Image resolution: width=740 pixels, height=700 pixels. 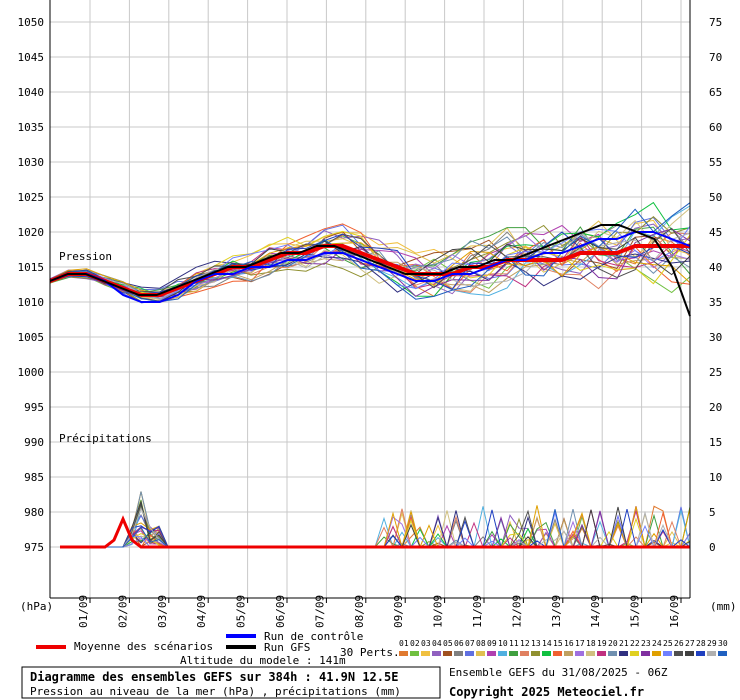 What do you see at coordinates (31, 22) in the screenshot?
I see `left-tick-label: 1050` at bounding box center [31, 22].